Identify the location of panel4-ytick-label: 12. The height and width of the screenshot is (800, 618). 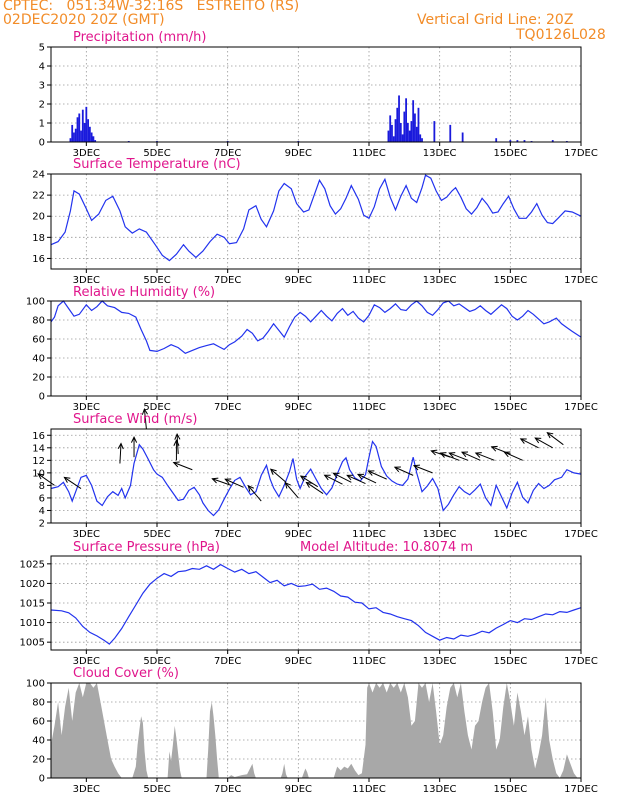
(38, 461).